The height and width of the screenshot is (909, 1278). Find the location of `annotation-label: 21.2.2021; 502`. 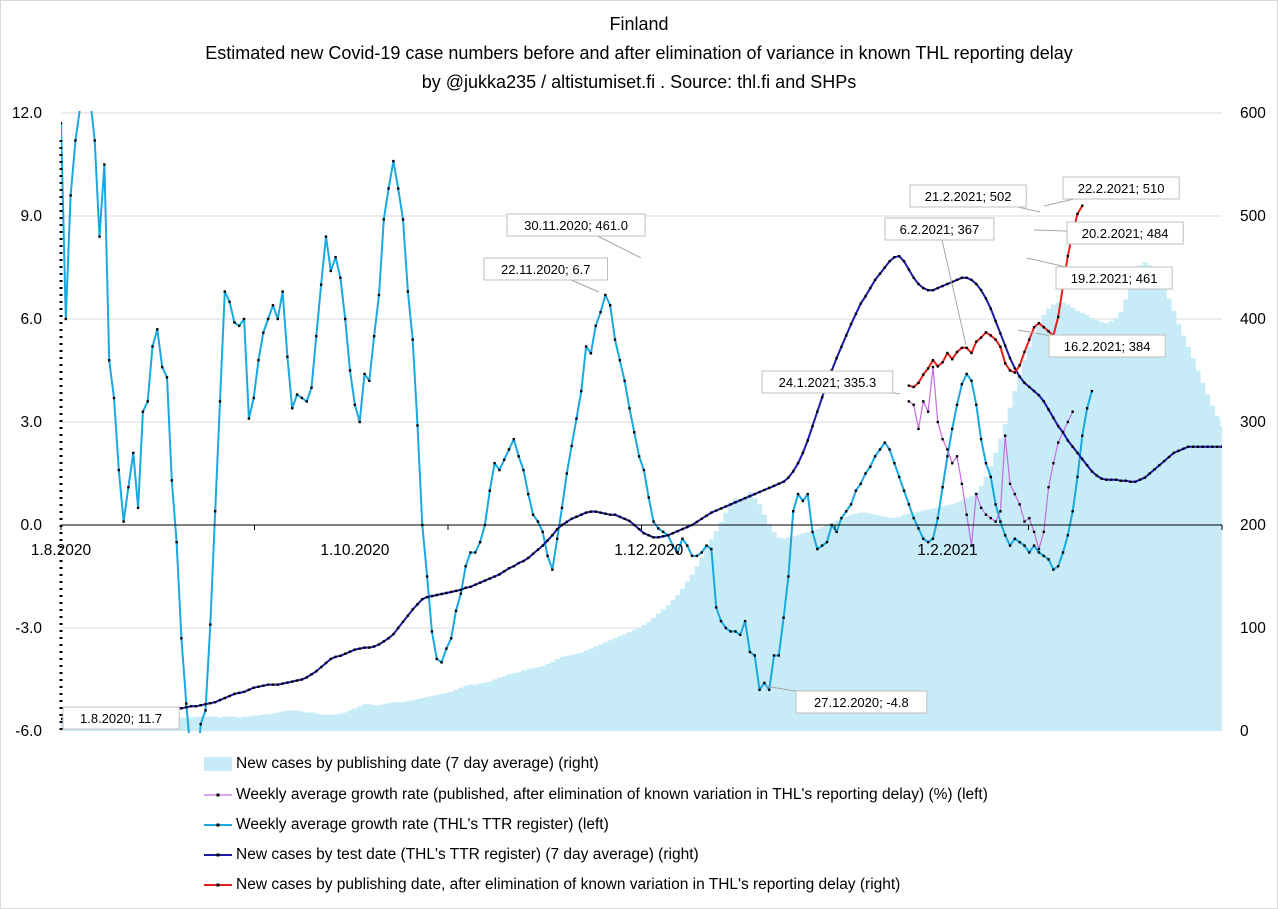

annotation-label: 21.2.2021; 502 is located at coordinates (968, 196).